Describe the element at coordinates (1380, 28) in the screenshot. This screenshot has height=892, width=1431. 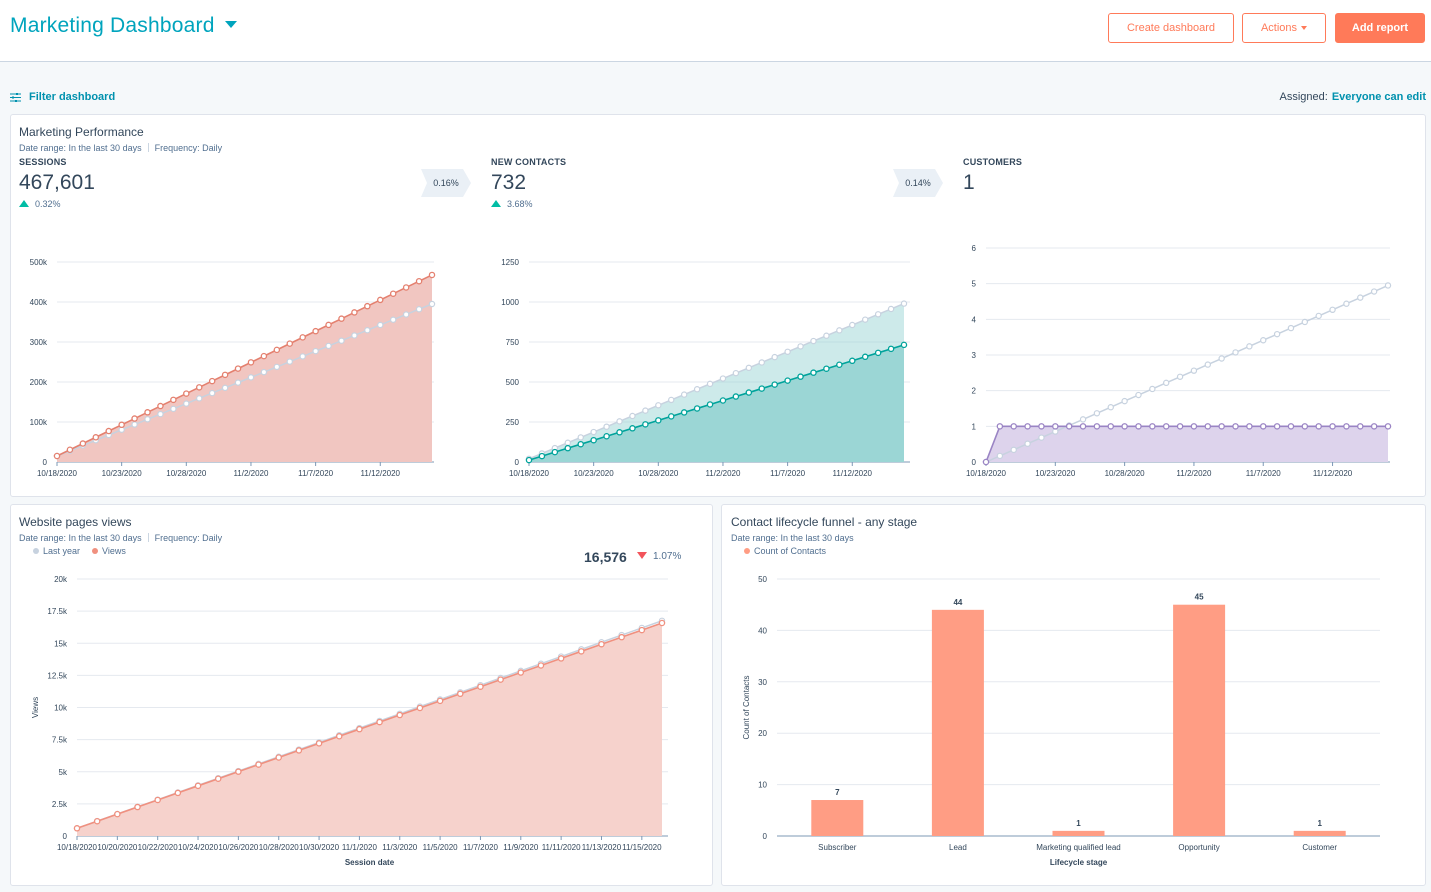
I see `add-report-button: Add report` at that location.